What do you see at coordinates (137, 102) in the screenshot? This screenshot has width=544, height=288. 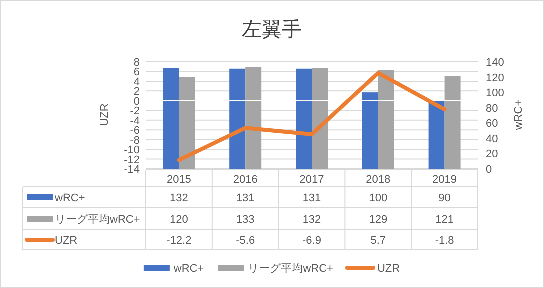 I see `y-tick-label: 0` at bounding box center [137, 102].